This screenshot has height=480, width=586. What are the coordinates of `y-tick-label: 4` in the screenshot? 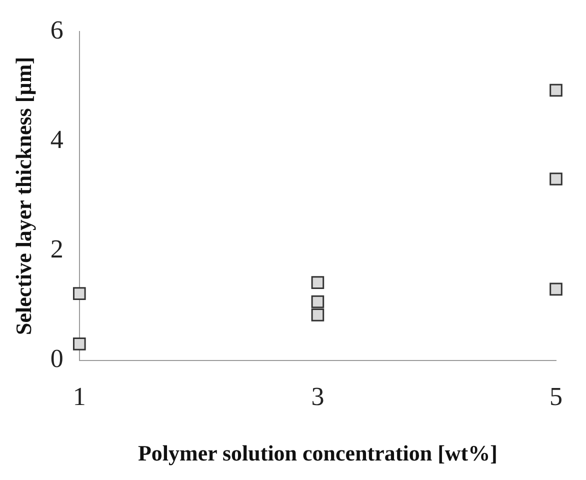 It's located at (57, 139).